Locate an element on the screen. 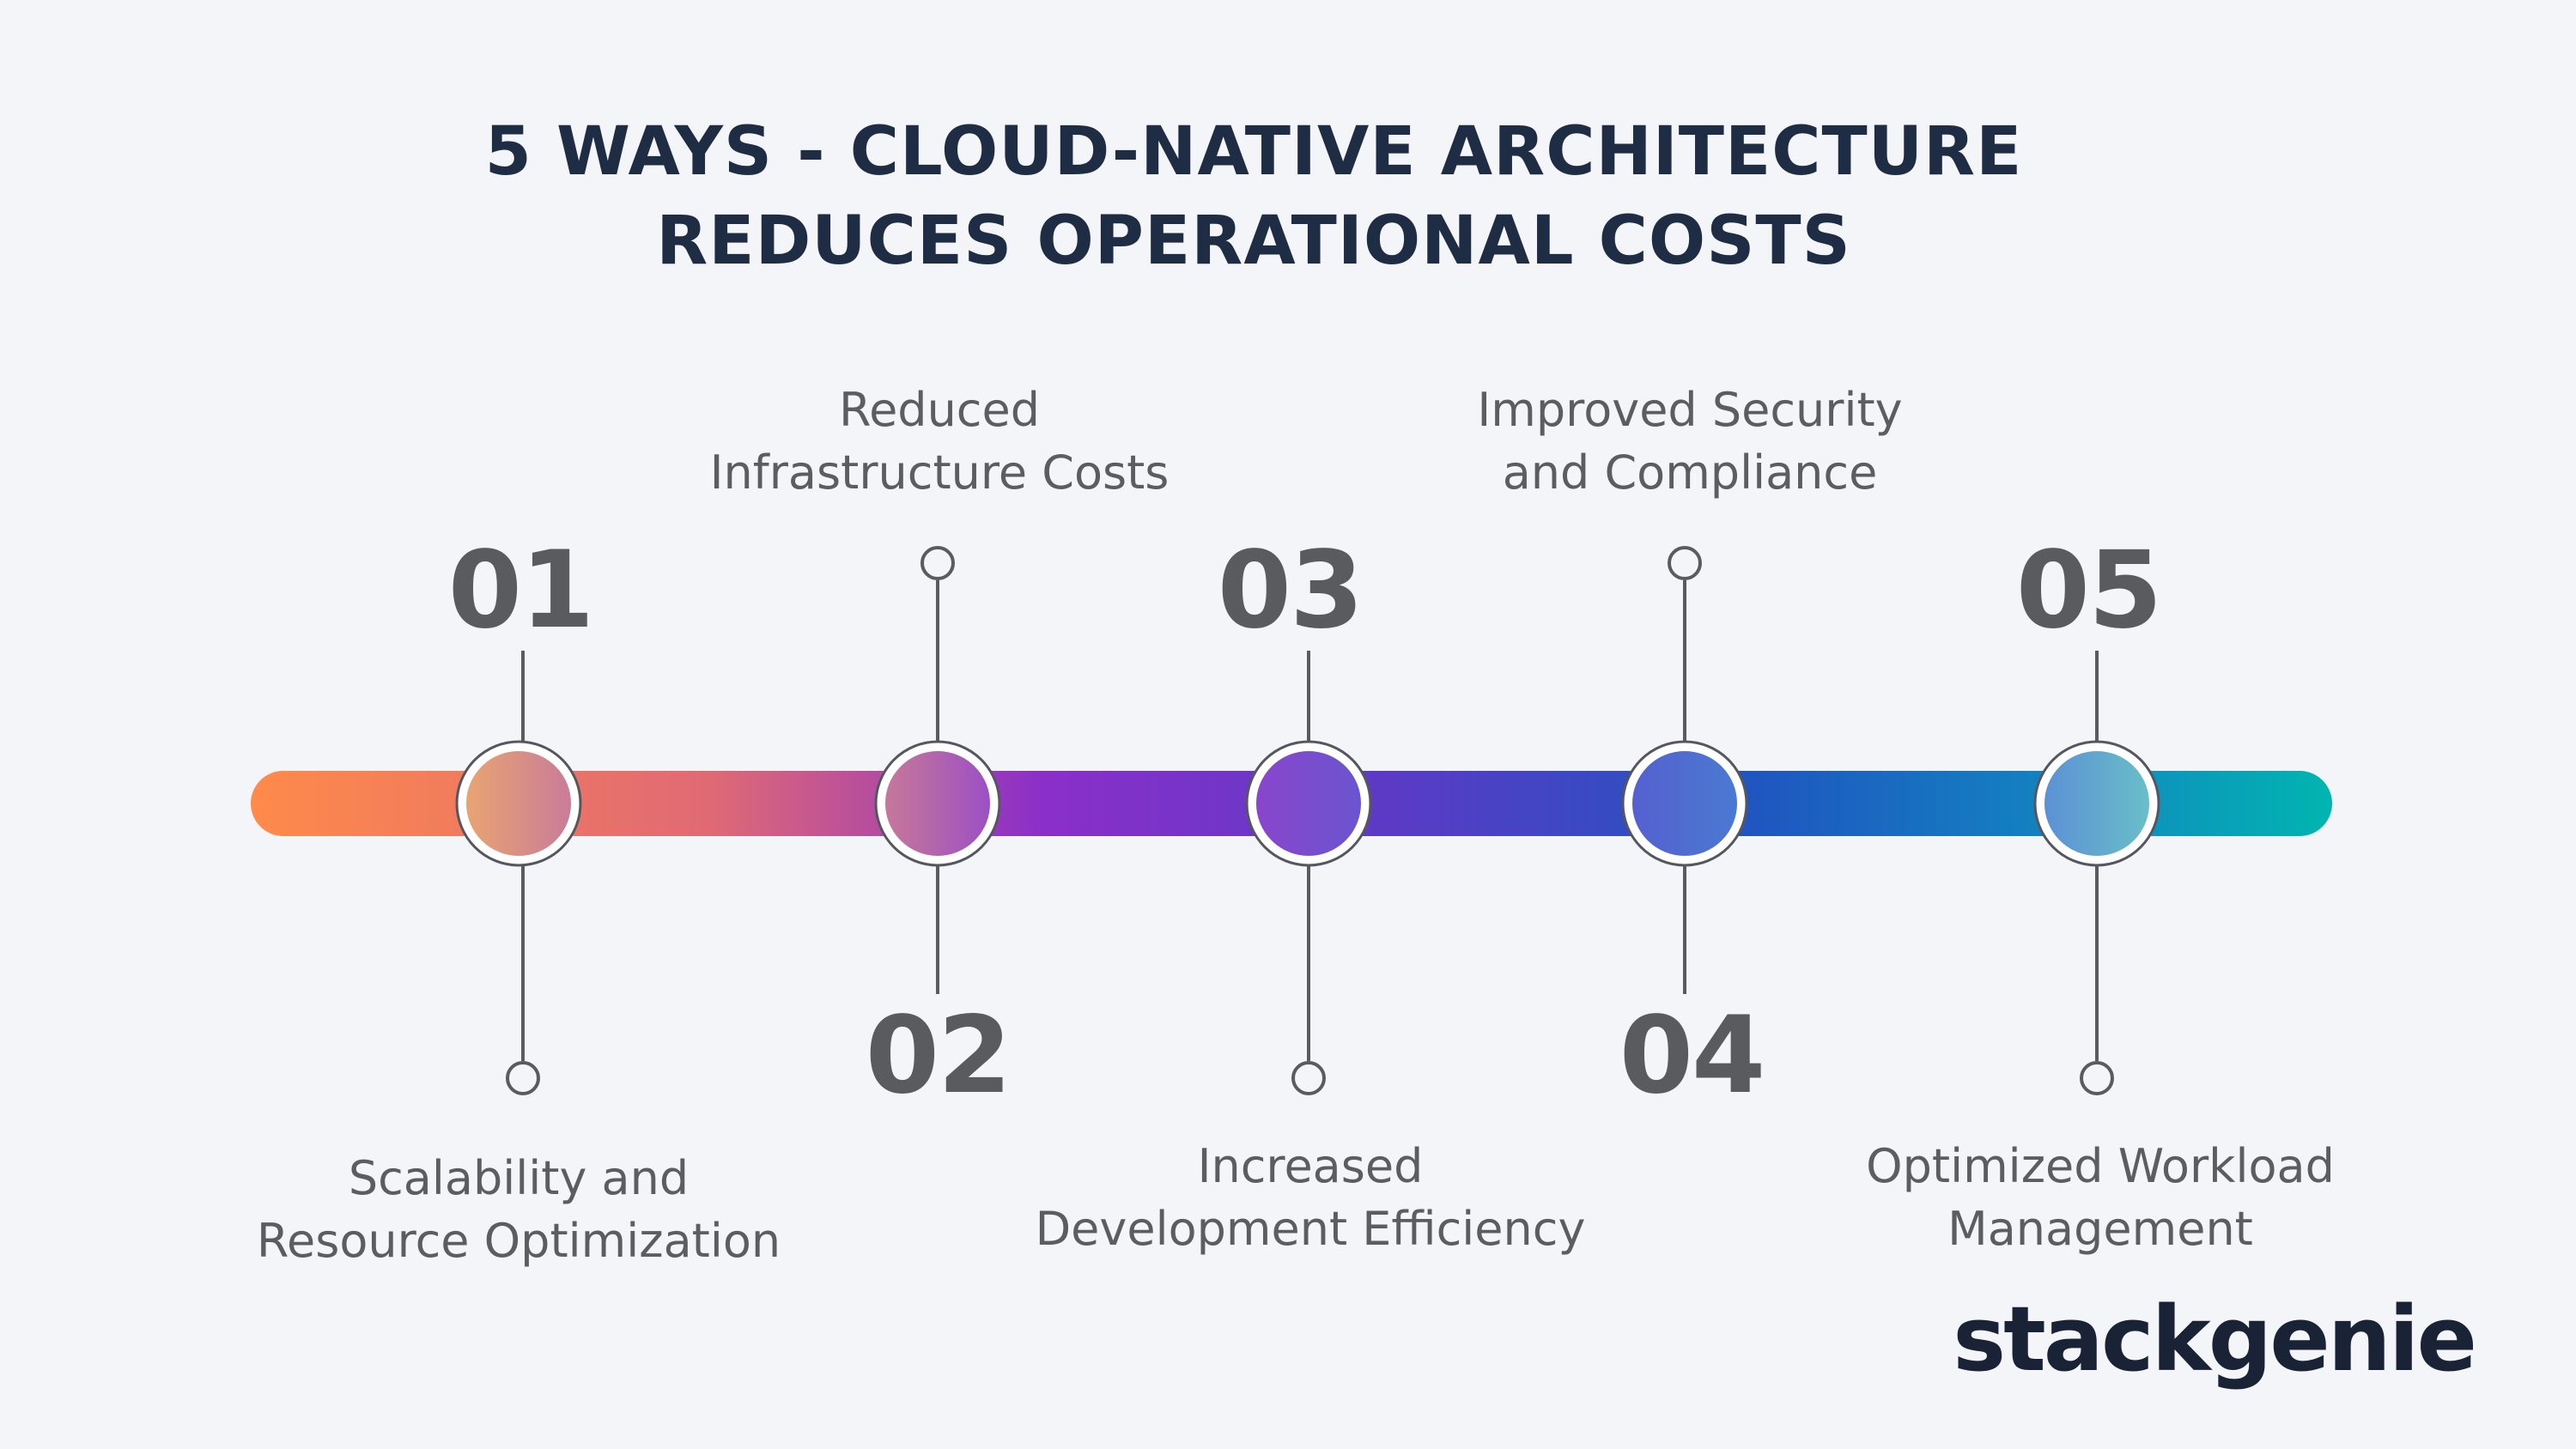 Image resolution: width=2576 pixels, height=1449 pixels. step-04-label-line-1: Improved Security is located at coordinates (1690, 410).